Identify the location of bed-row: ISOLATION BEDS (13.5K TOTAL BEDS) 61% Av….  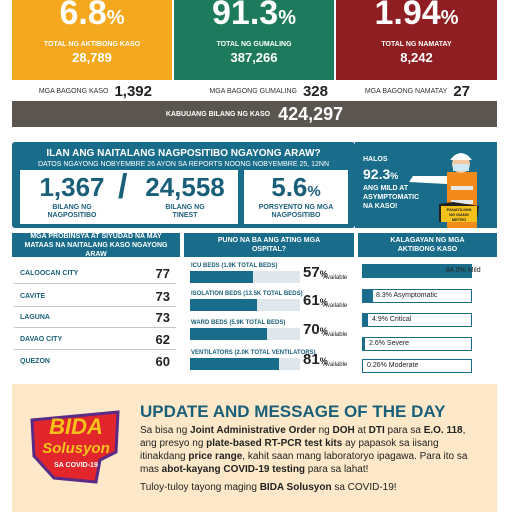
(271, 303).